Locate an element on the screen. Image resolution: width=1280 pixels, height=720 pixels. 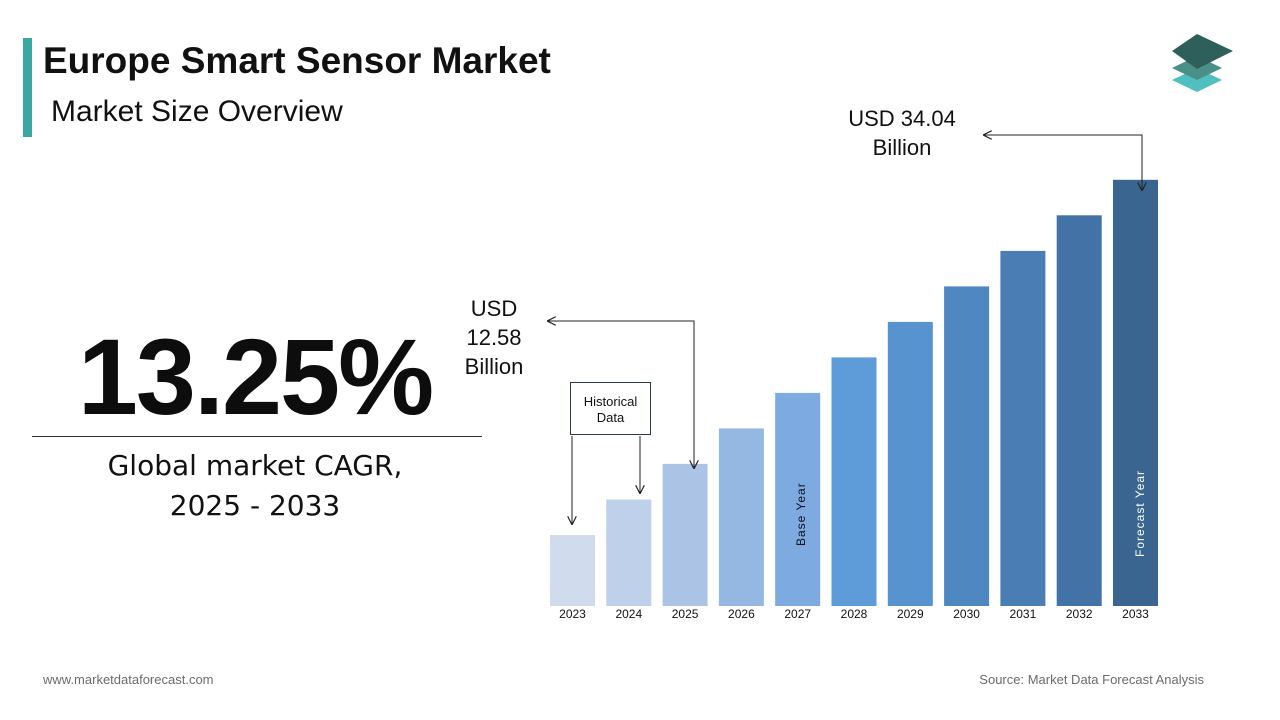
page-title: Europe Smart Sensor Market is located at coordinates (297, 60).